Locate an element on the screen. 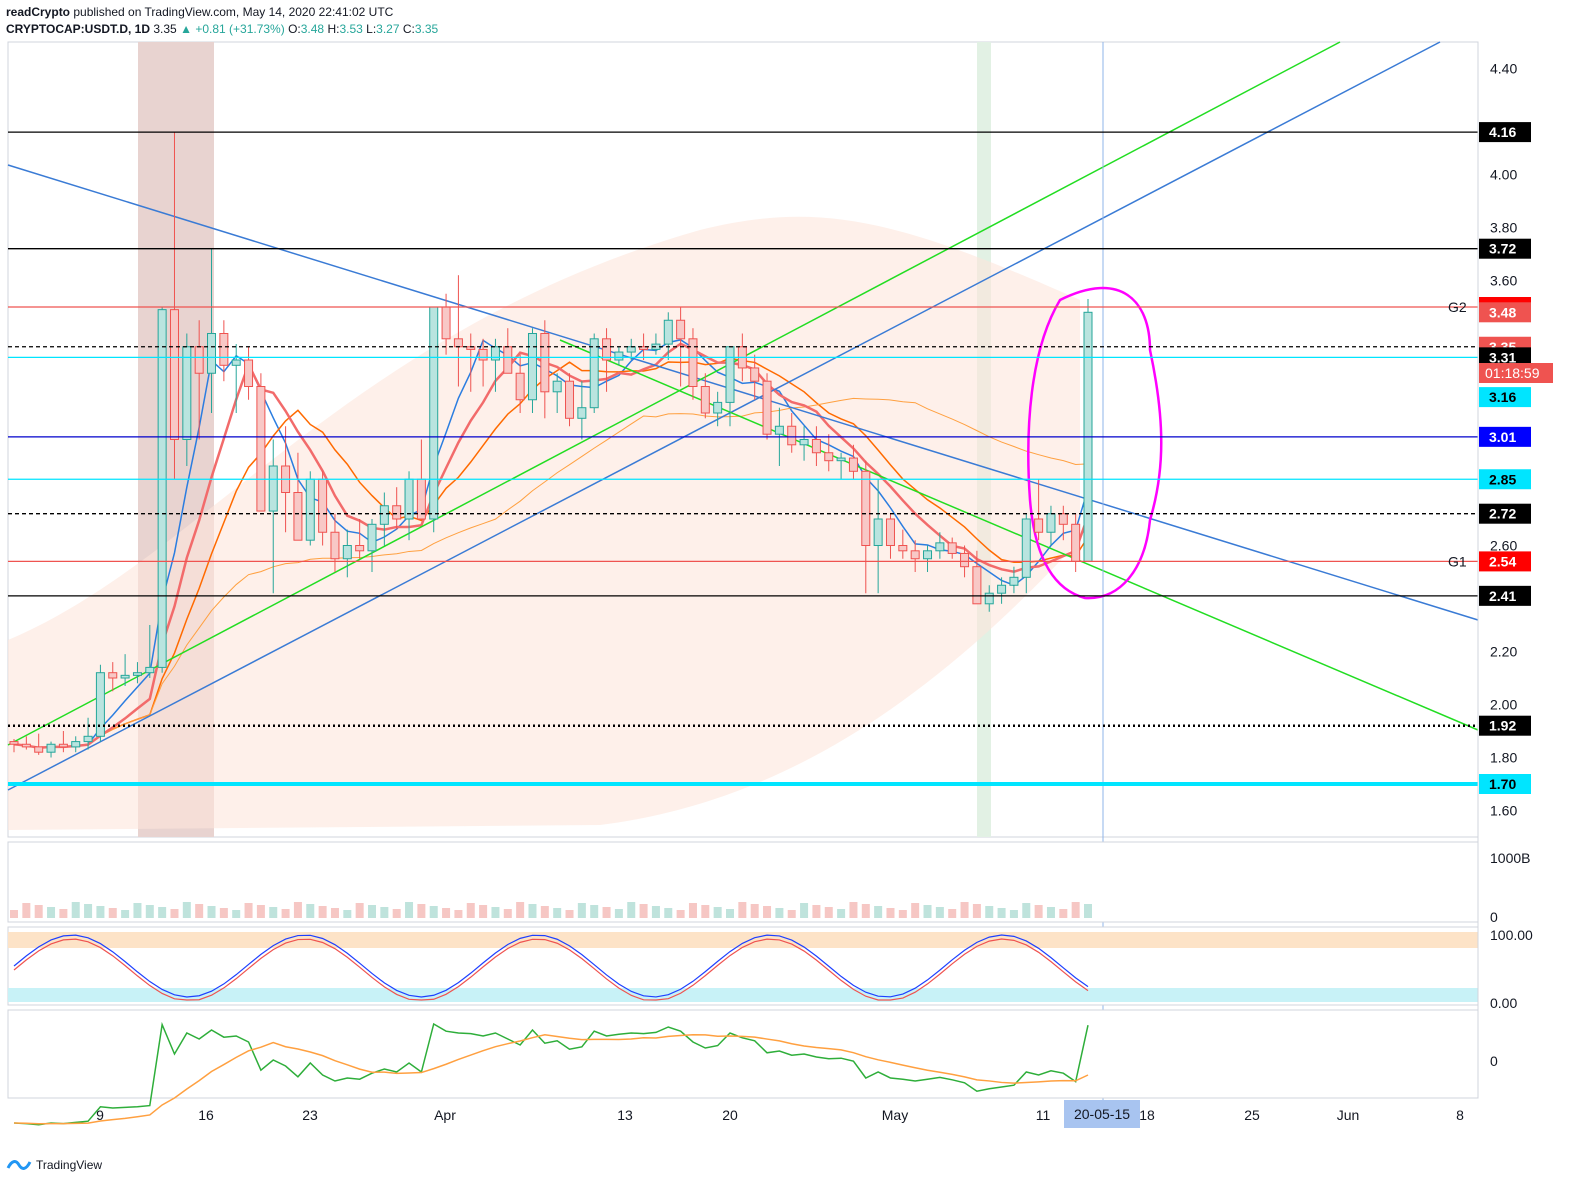 Image resolution: width=1586 pixels, height=1182 pixels. price-badge-label: 4.16 is located at coordinates (1502, 132).